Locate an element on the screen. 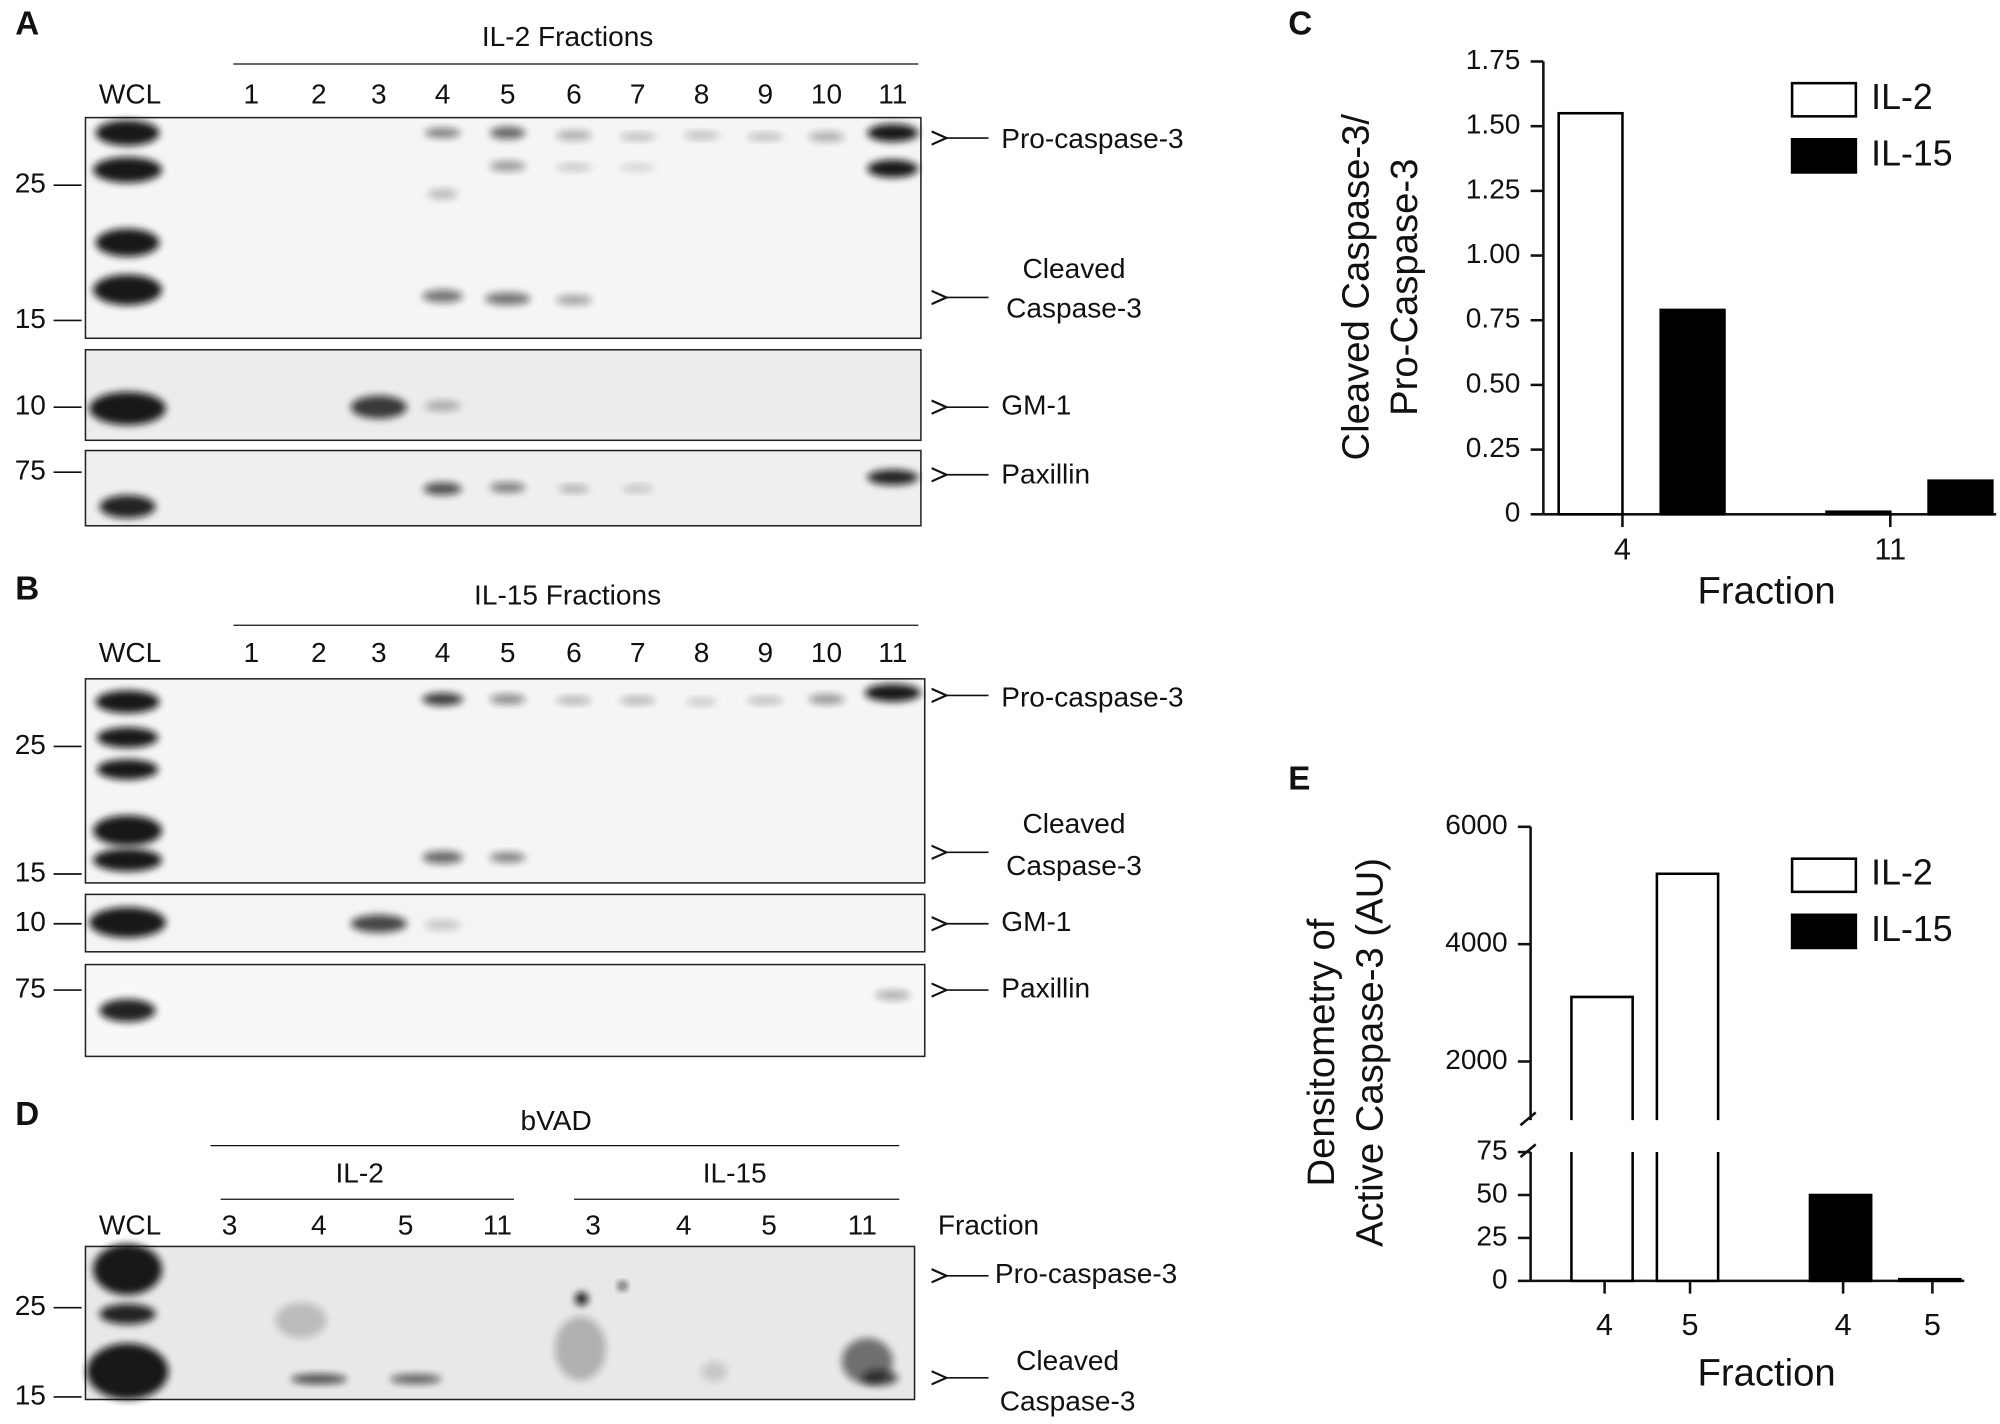 The height and width of the screenshot is (1424, 2000). panel-letter: C is located at coordinates (1300, 24).